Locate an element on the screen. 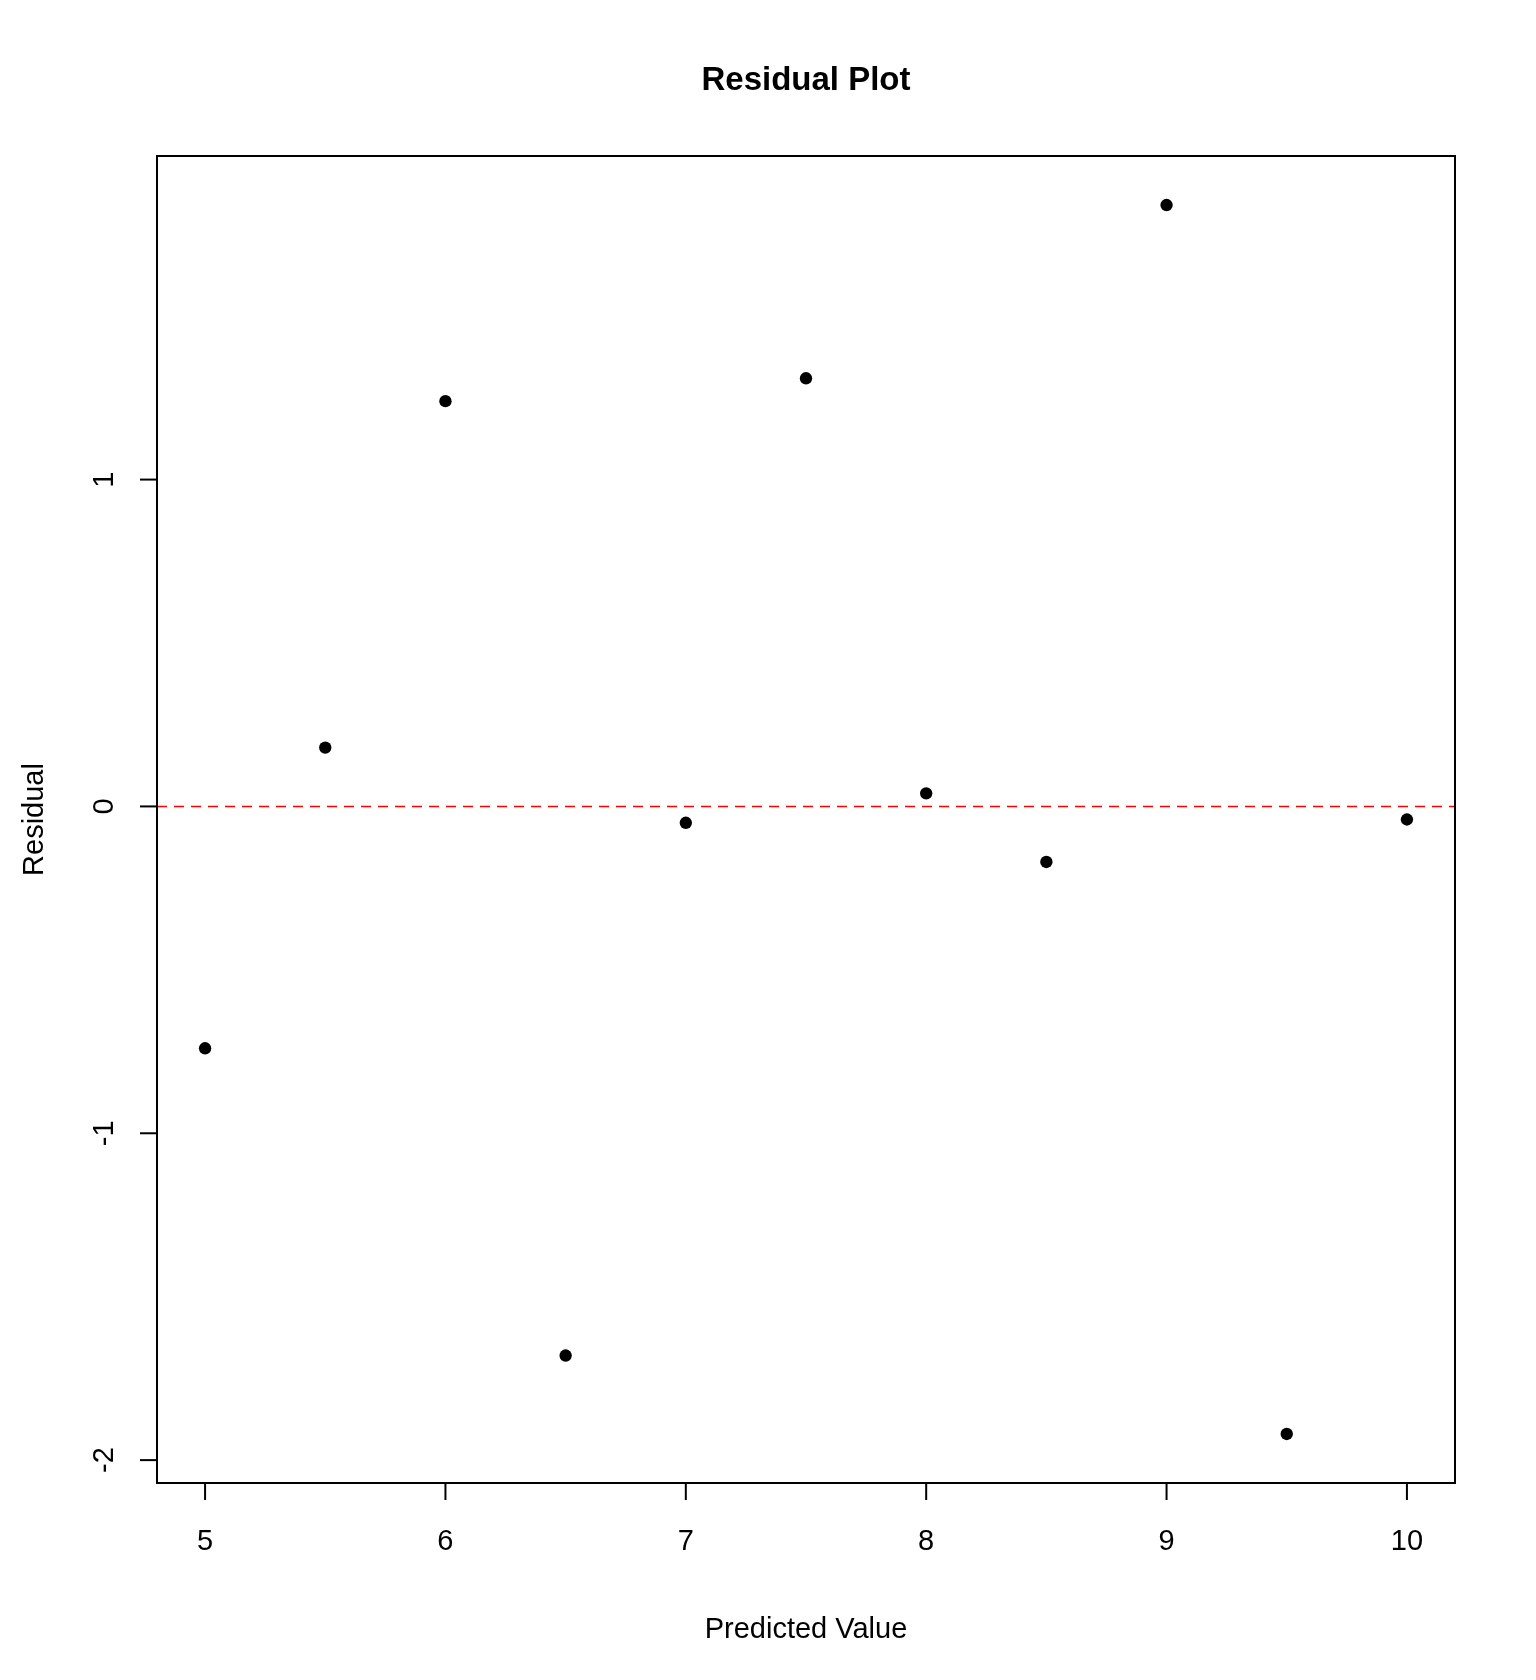 Image resolution: width=1536 pixels, height=1680 pixels. x-tick-label: 6 is located at coordinates (445, 1540).